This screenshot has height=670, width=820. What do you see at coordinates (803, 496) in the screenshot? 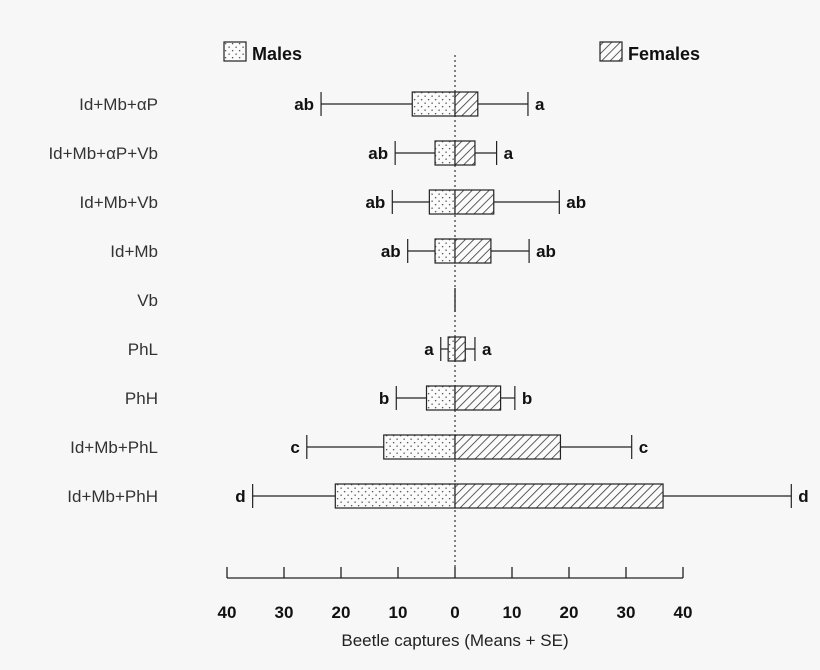
I see `females-sig-letter: d` at bounding box center [803, 496].